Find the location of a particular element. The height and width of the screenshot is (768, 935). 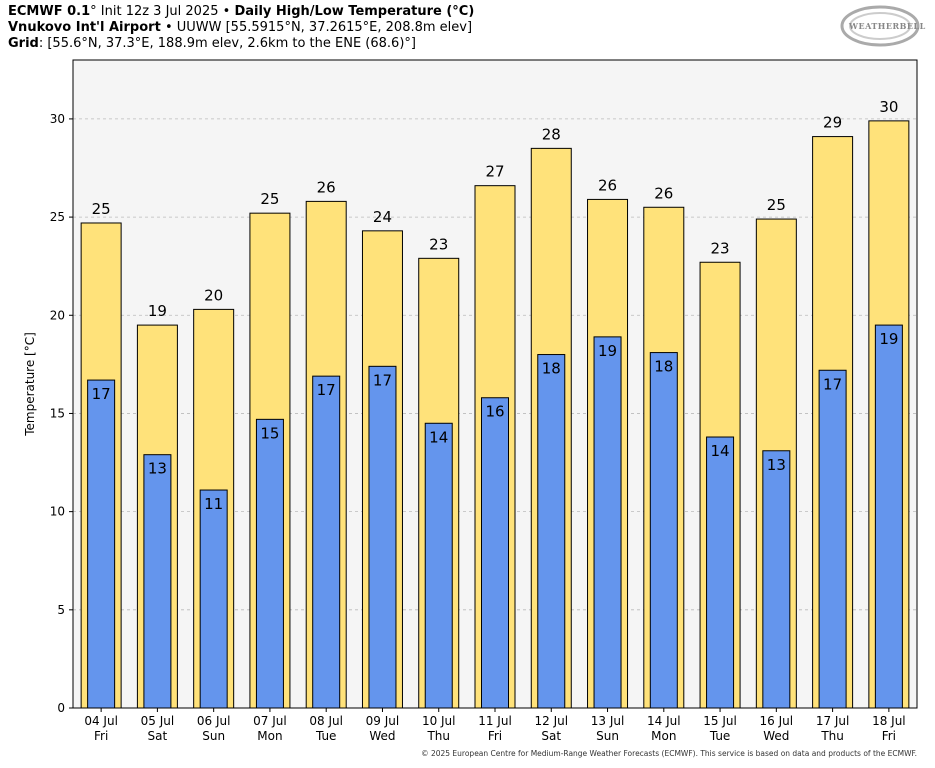

x-tick-date: 04 Jul is located at coordinates (101, 721).